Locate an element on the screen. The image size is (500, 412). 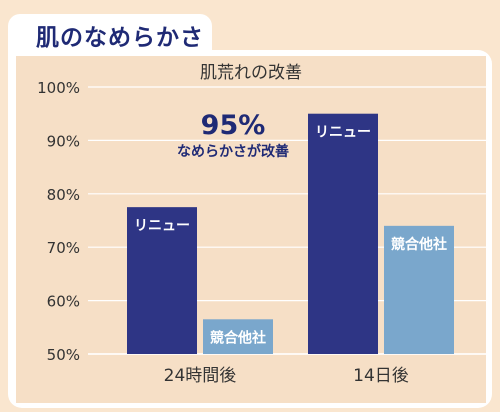
chart-title: 肌荒れの改善 is located at coordinates (251, 73).